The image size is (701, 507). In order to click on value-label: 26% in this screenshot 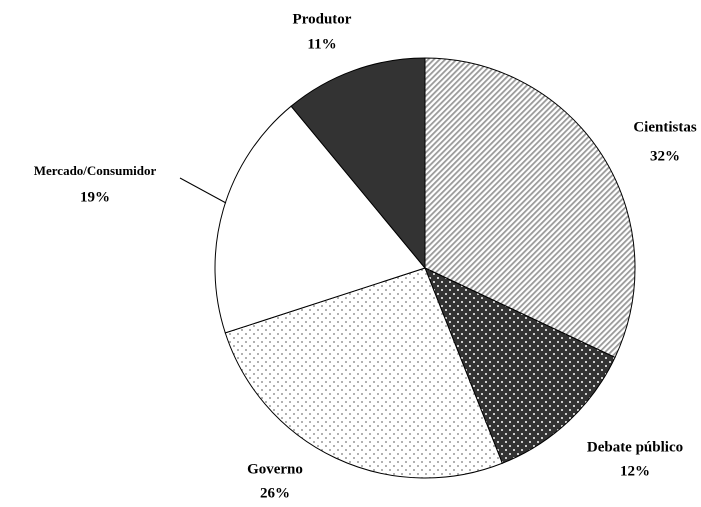, I will do `click(275, 493)`.